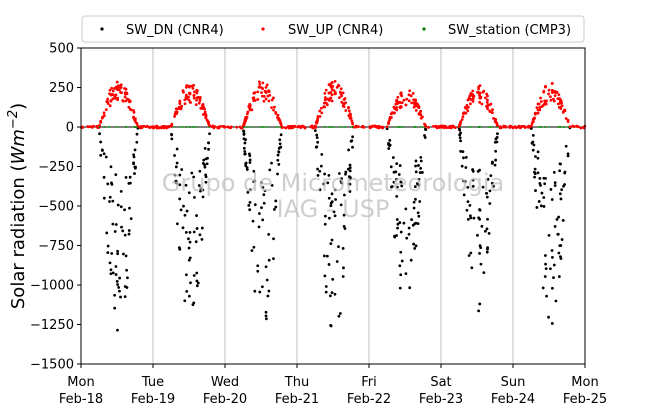 Image resolution: width=650 pixels, height=409 pixels. I want to click on watermark-line1: Grupo de Micrometeorologia, so click(333, 183).